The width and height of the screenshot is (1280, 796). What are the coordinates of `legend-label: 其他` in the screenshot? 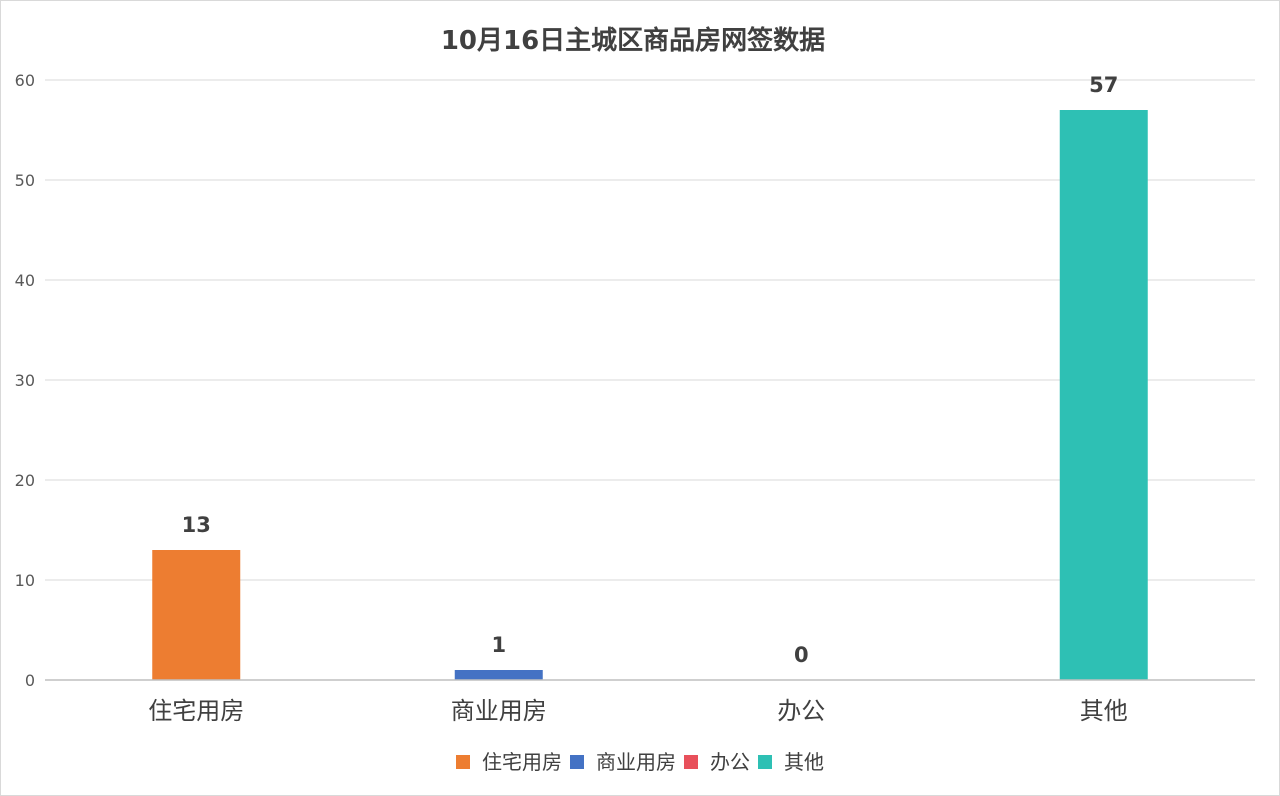 It's located at (804, 762).